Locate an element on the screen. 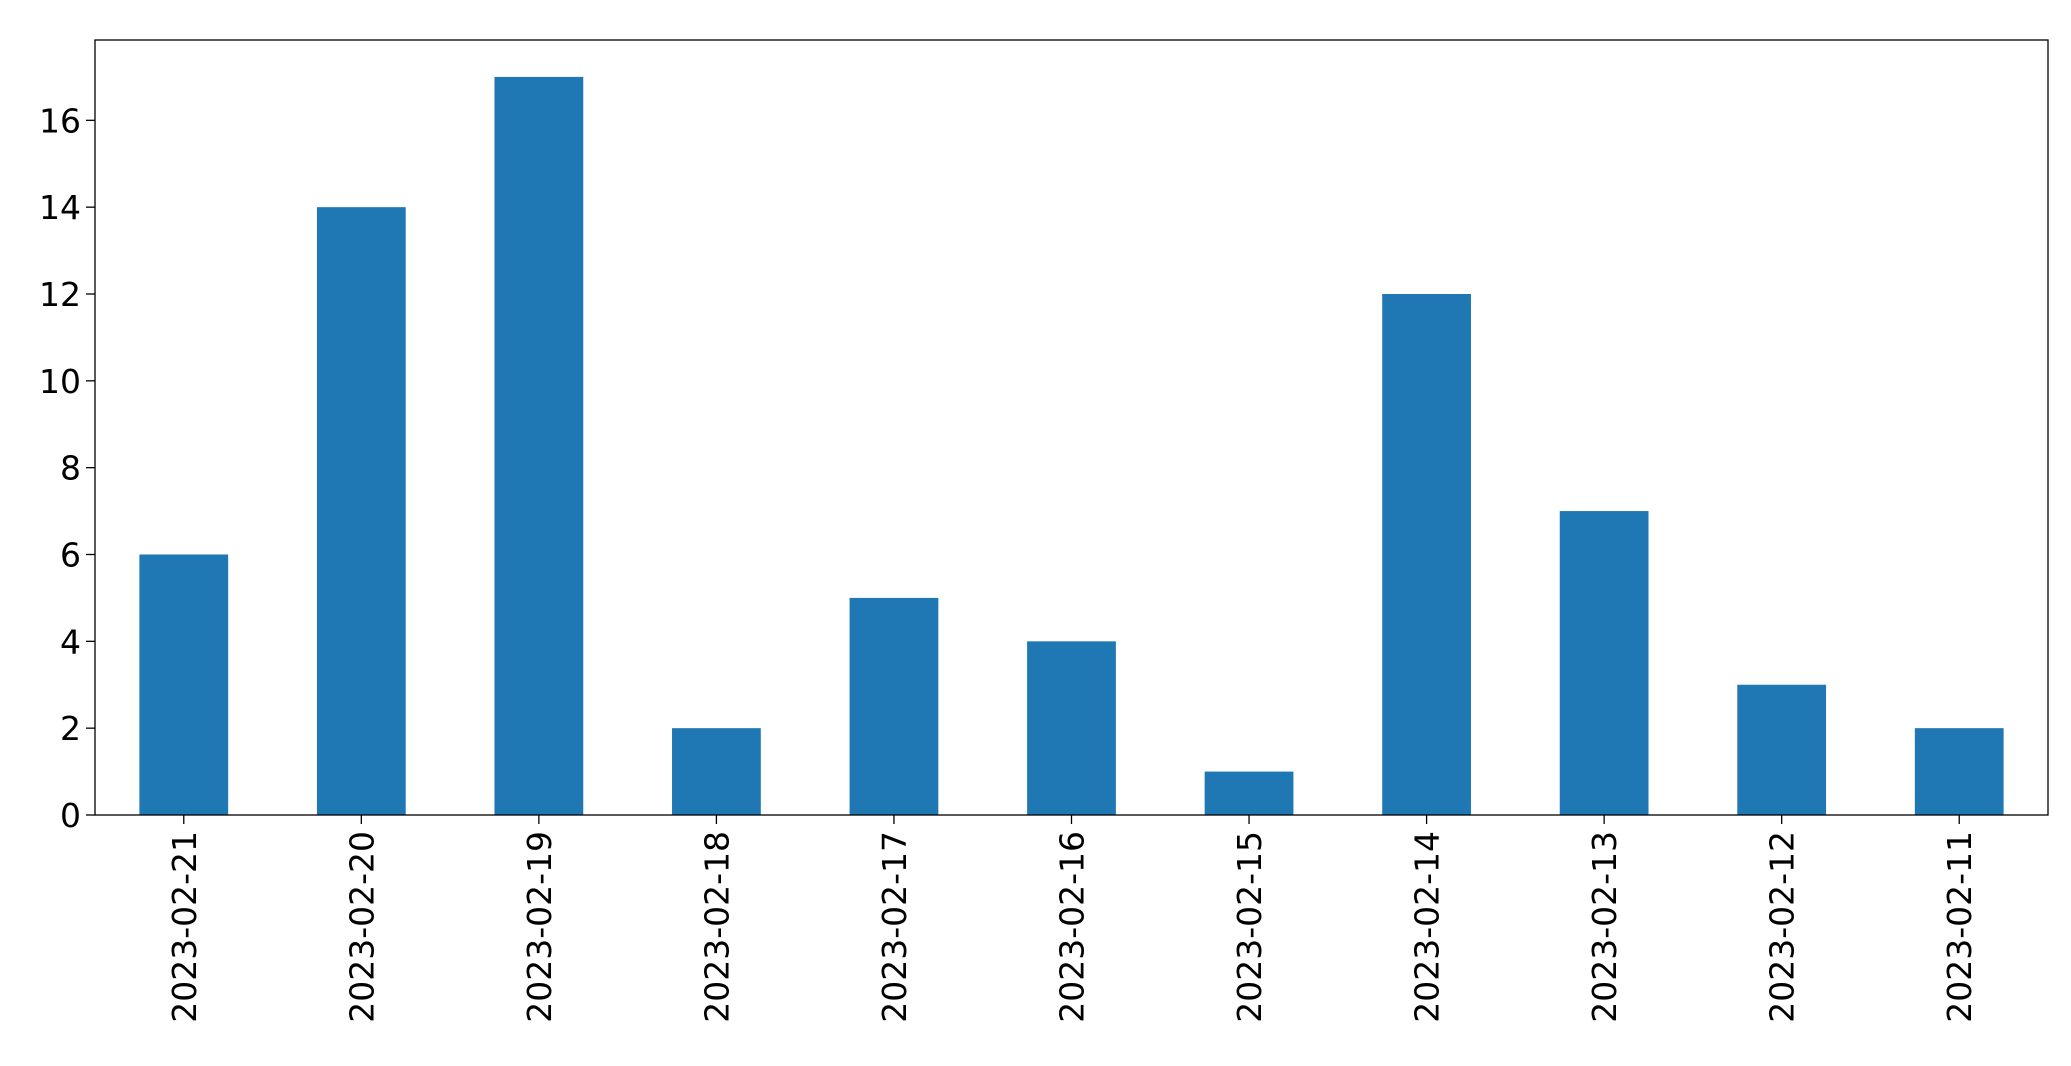 The image size is (2071, 1066). y-axis-ticks: 0 2 4 6 8 10 12 14 16 is located at coordinates (67, 468).